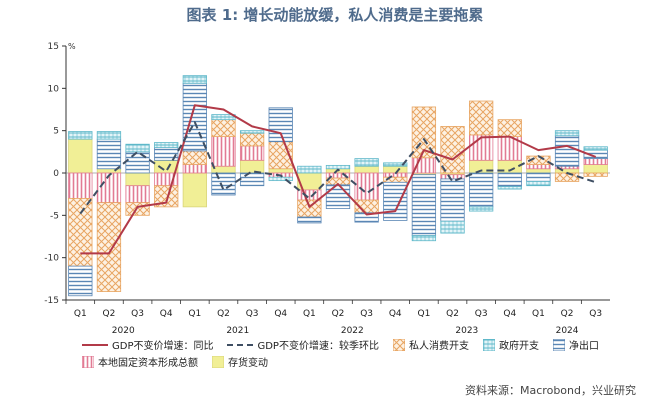 The height and width of the screenshot is (406, 670). Describe the element at coordinates (88, 361) in the screenshot. I see `legend-swatch-capital-formation` at that location.